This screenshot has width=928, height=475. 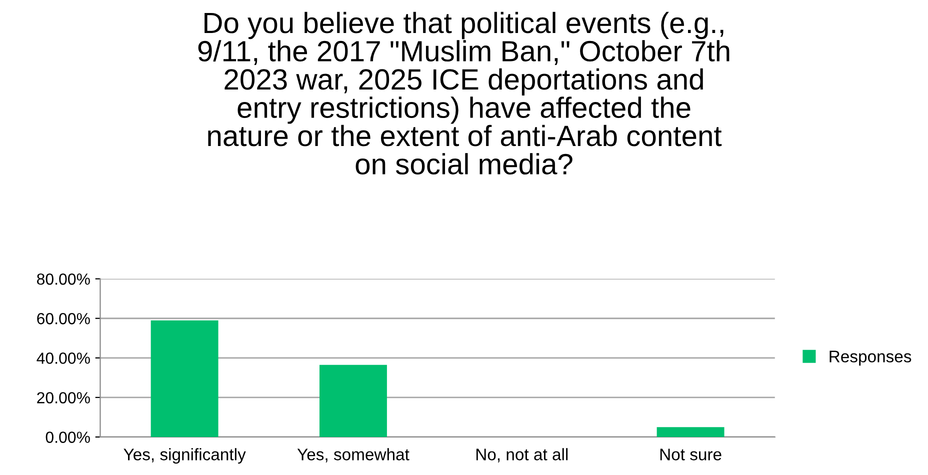 I want to click on legend-label: Responses, so click(x=871, y=358).